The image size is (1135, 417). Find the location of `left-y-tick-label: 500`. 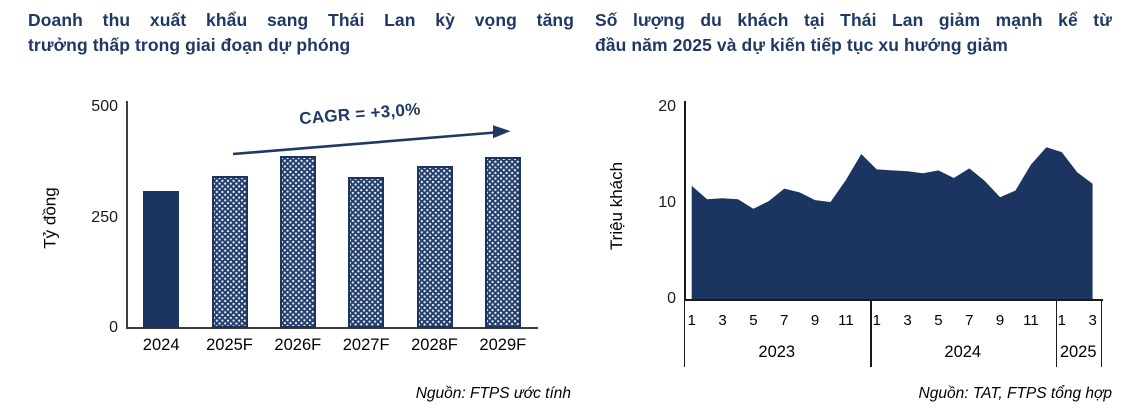

left-y-tick-label: 500 is located at coordinates (104, 106).